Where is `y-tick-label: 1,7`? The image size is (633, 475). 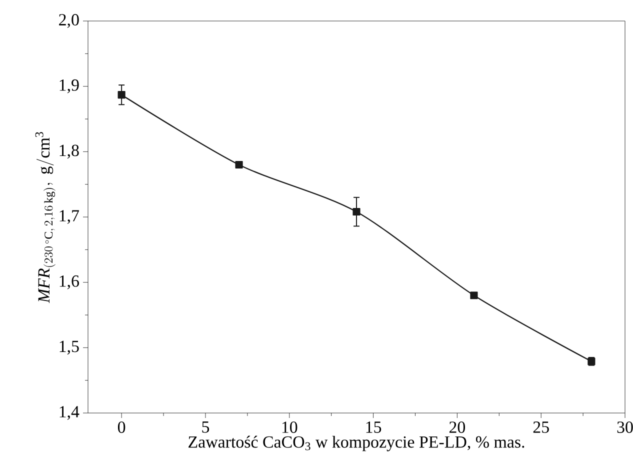 y-tick-label: 1,7 is located at coordinates (69, 217).